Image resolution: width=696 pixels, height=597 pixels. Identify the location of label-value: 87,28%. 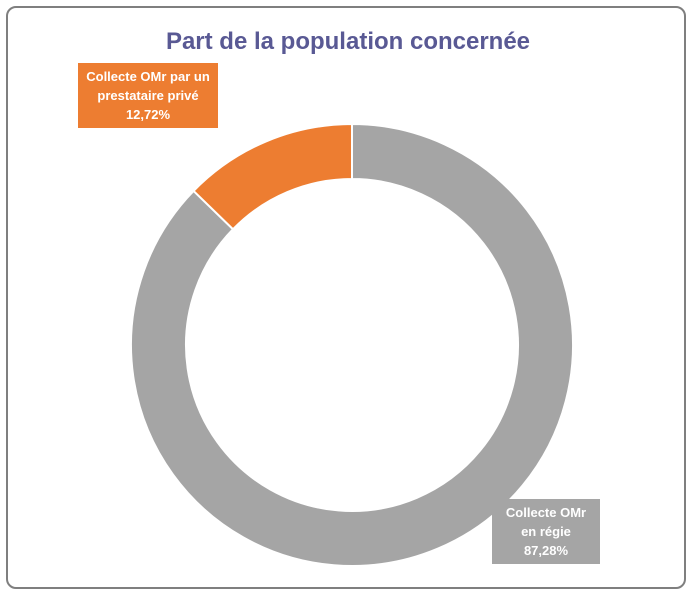
(546, 550).